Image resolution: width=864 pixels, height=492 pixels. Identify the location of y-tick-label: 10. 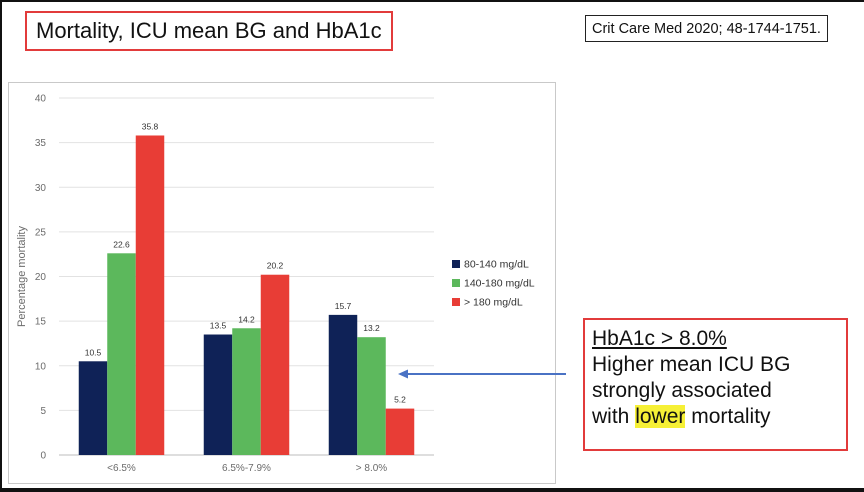
(41, 366).